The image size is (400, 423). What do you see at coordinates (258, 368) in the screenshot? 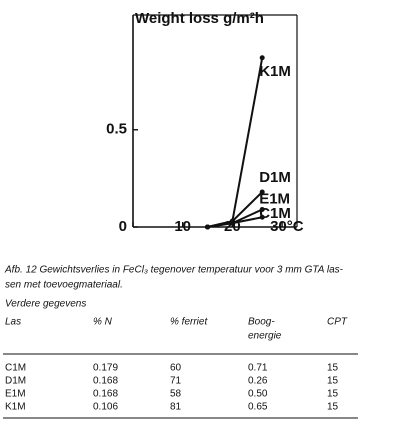
I see `table-cell: 0.71` at bounding box center [258, 368].